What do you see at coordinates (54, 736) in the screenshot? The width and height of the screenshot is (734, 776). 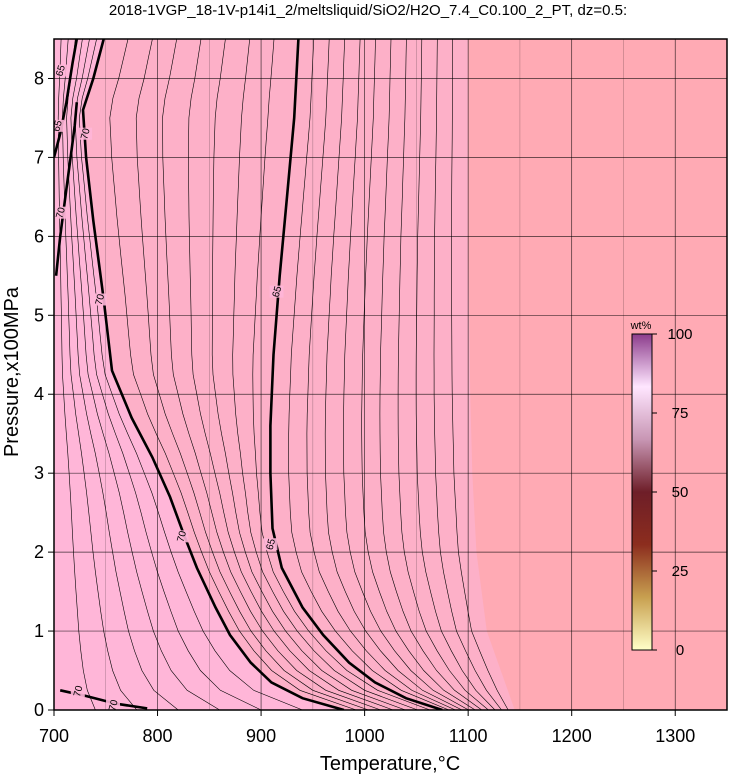 I see `x-tick-label: 700` at bounding box center [54, 736].